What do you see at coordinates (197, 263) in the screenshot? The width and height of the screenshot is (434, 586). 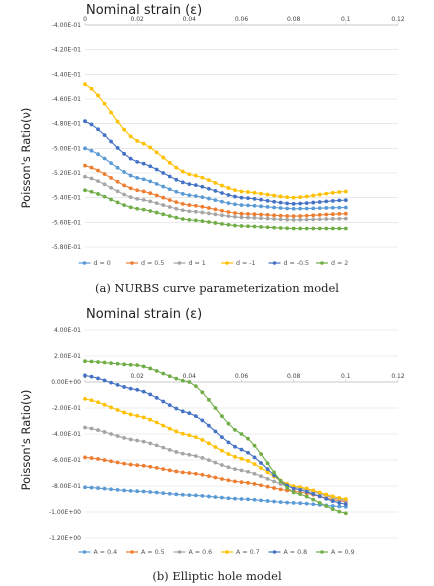 I see `legend-label: d = 1` at bounding box center [197, 263].